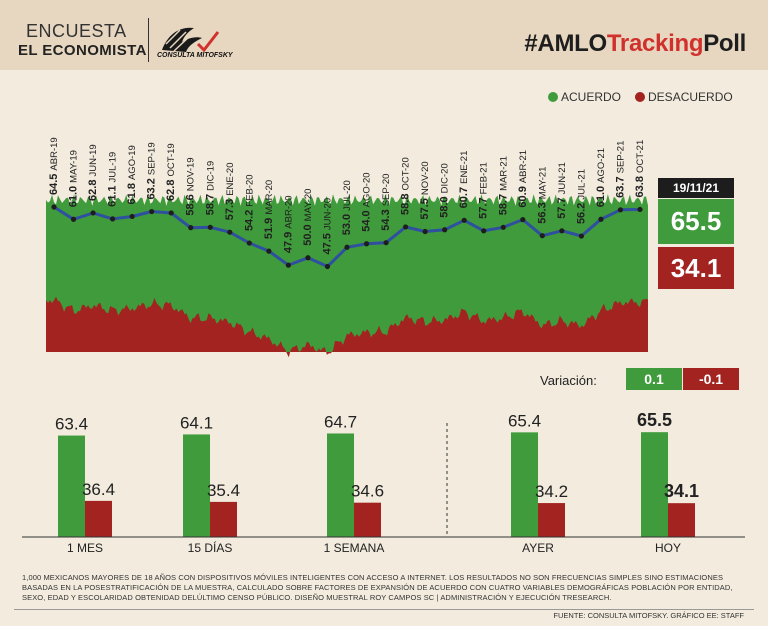 This screenshot has width=768, height=626. Describe the element at coordinates (551, 491) in the screenshot. I see `desacuerdo-bar-label: 34.2` at that location.